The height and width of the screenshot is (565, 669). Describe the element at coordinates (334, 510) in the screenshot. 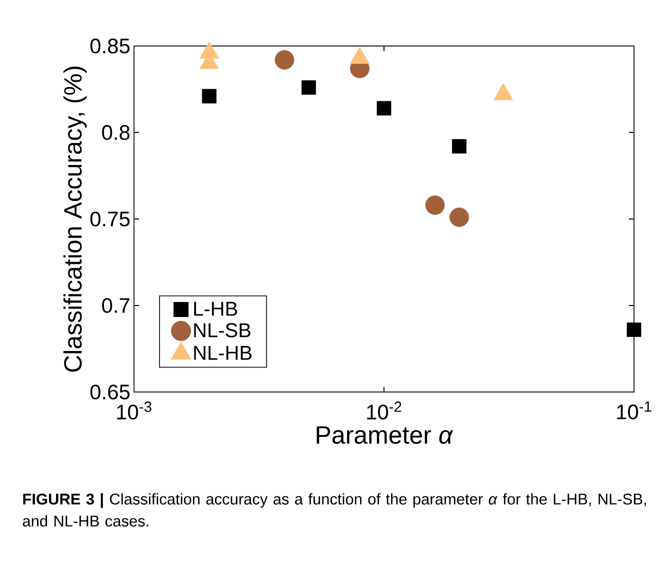

I see `text: FIGURE 3 | Classification accuracy as a function of the parameter α for the L-HB, NL-SB, and NL-HB cases.` at that location.